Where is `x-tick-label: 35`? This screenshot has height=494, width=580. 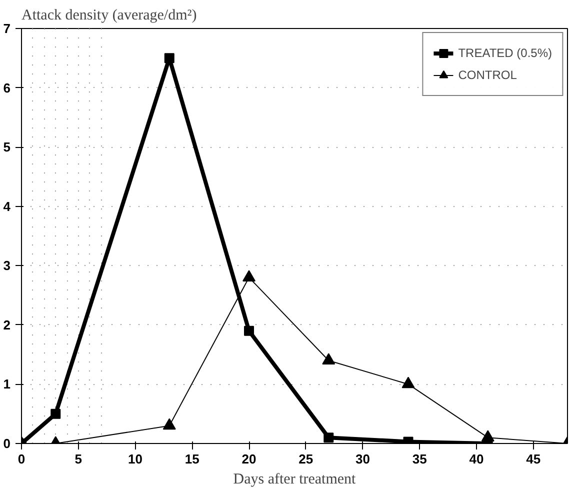 x-tick-label: 35 is located at coordinates (419, 459).